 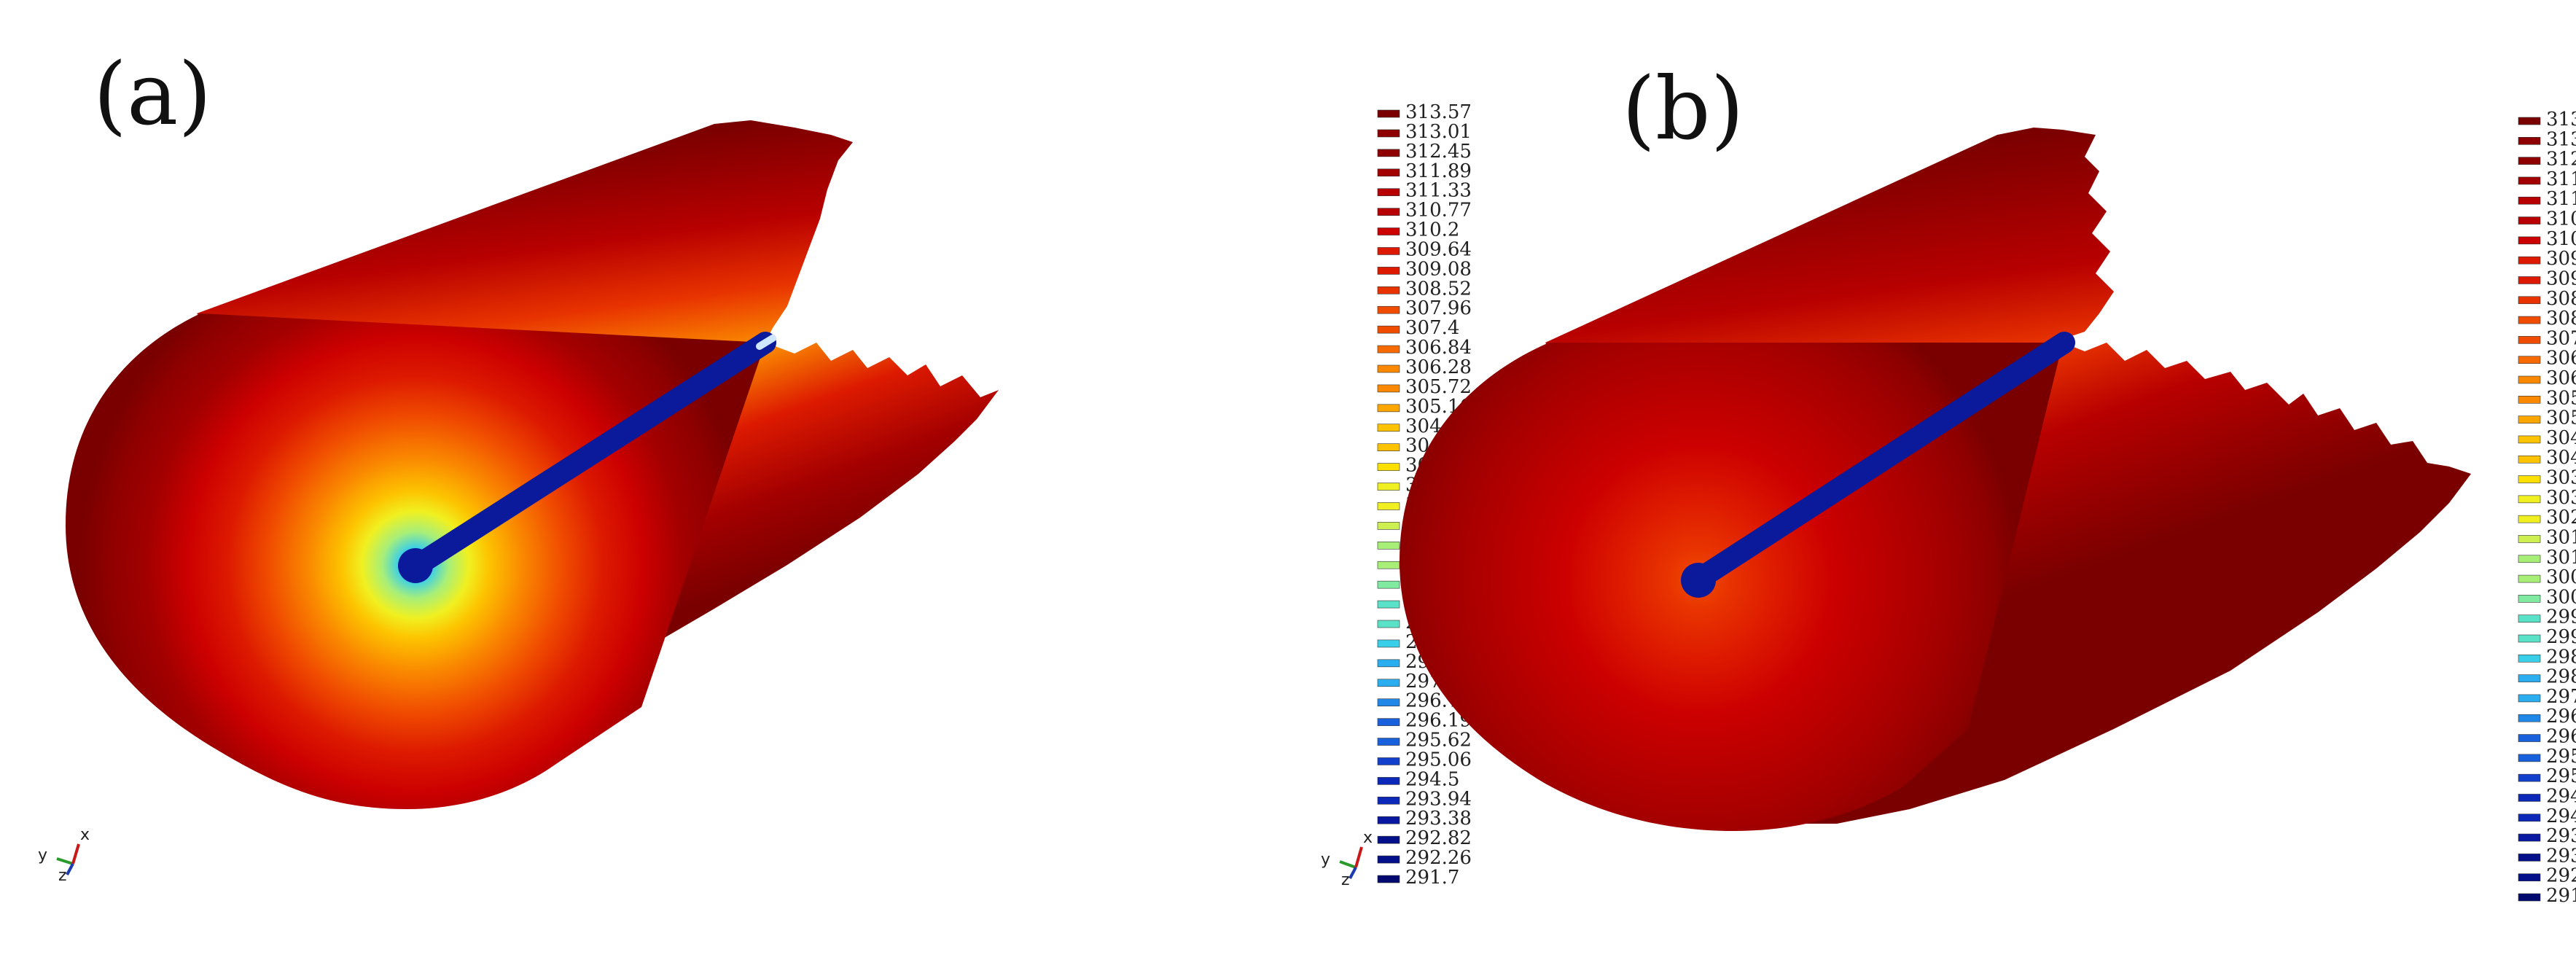 What do you see at coordinates (2561, 757) in the screenshot?
I see `legend-tick-label: 295.86` at bounding box center [2561, 757].